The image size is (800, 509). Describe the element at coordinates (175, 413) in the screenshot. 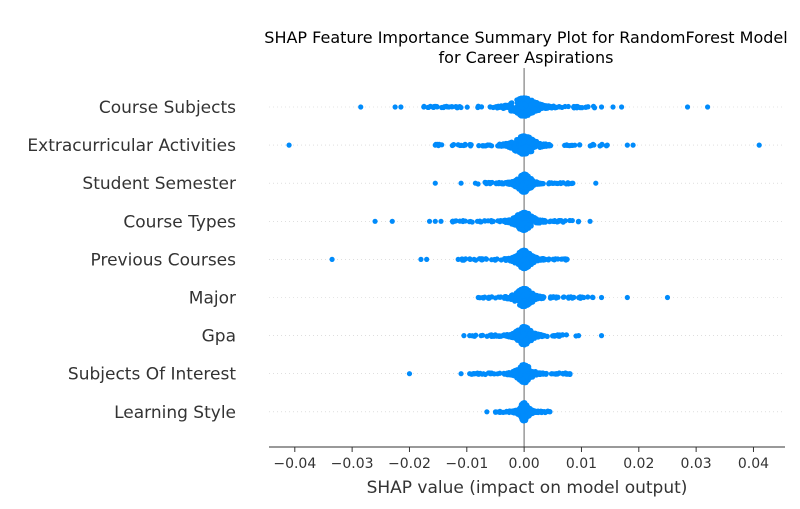

I see `feature-label-learning-style: Learning Style` at that location.